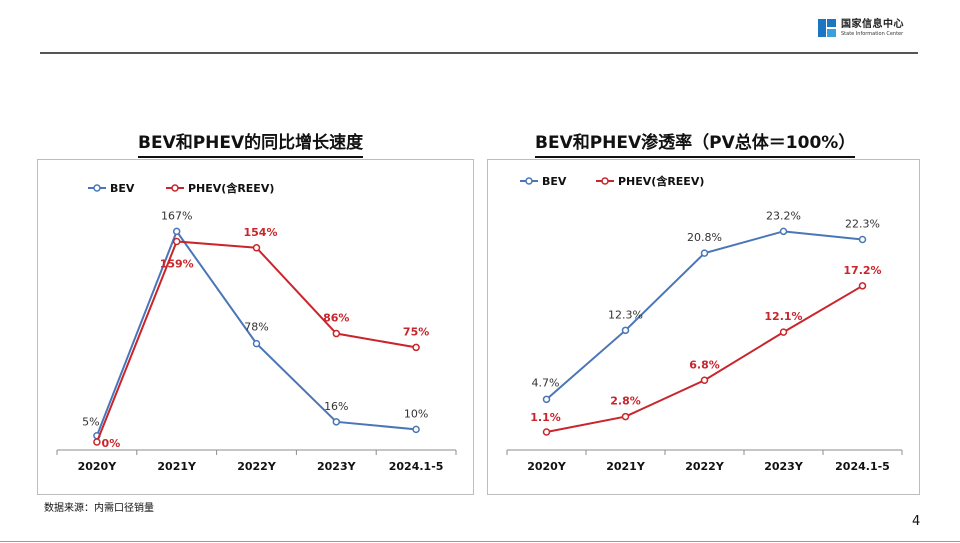  Describe the element at coordinates (416, 331) in the screenshot. I see `data-label: 75%` at that location.